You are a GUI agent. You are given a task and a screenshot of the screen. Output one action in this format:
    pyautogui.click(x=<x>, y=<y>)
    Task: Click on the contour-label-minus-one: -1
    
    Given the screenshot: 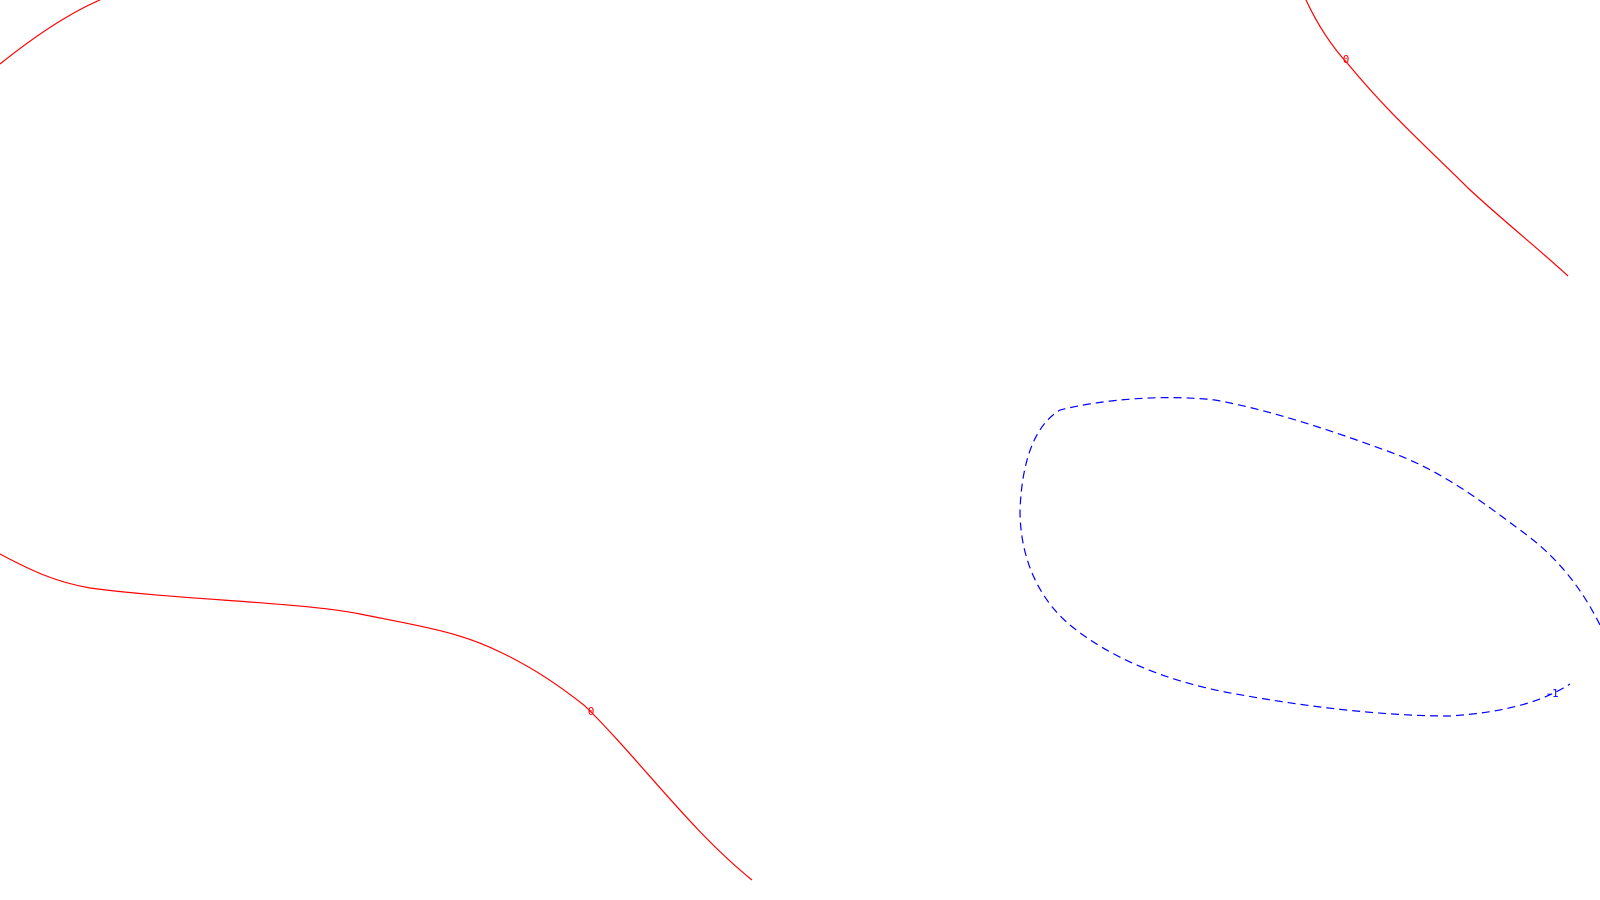 What is the action you would take?
    pyautogui.click(x=1551, y=693)
    